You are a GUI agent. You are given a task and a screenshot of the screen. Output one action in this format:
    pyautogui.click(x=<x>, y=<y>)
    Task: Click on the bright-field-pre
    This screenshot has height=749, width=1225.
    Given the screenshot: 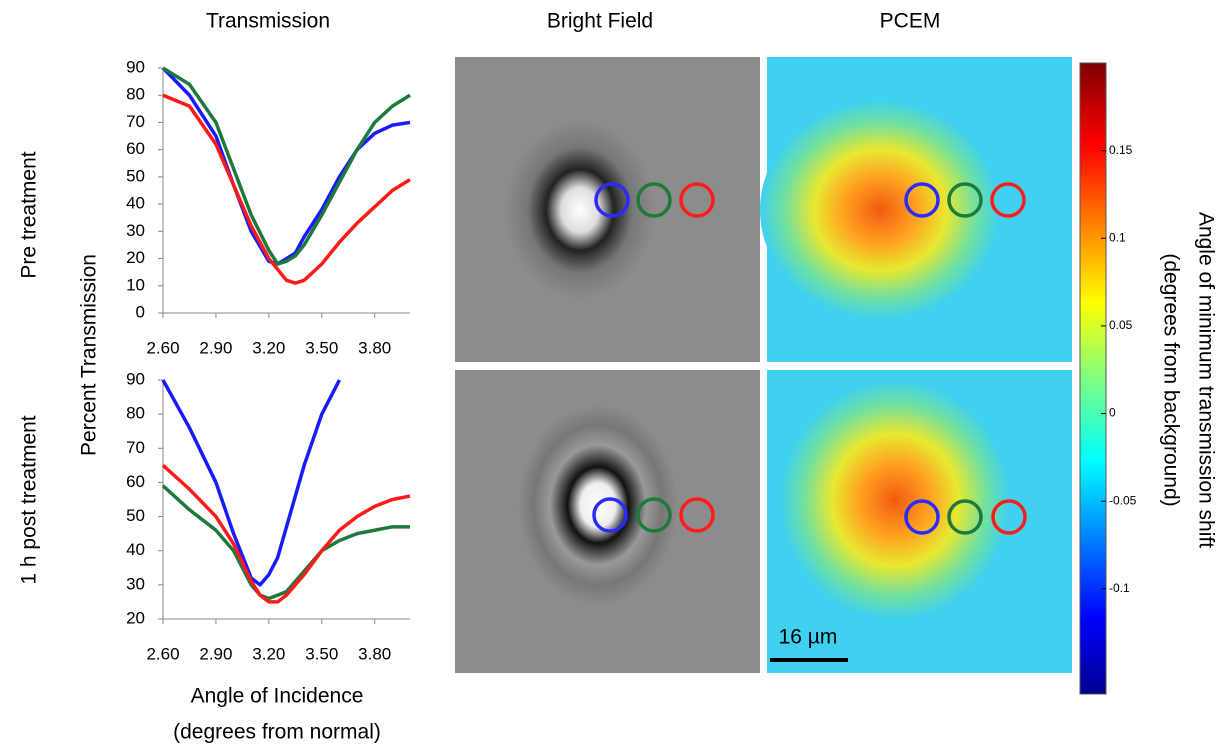 What is the action you would take?
    pyautogui.click(x=607, y=209)
    